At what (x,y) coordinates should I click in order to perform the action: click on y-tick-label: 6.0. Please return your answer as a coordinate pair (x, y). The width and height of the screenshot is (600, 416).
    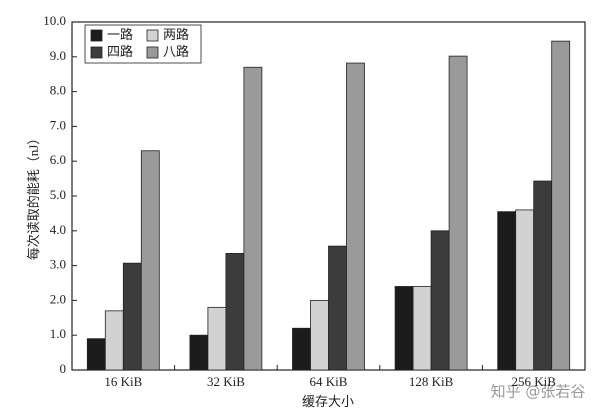
    Looking at the image, I should click on (58, 159).